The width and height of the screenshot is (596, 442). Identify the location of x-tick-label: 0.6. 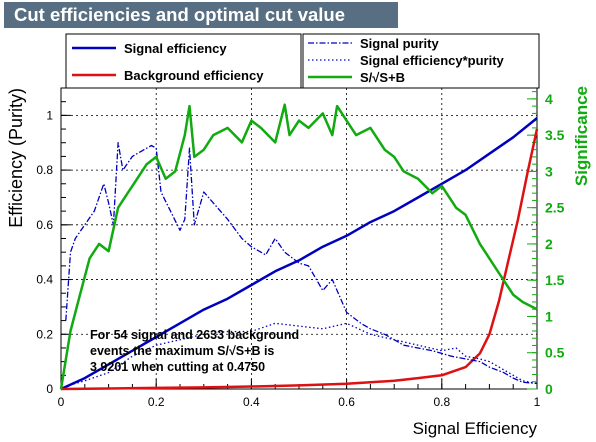
(346, 402).